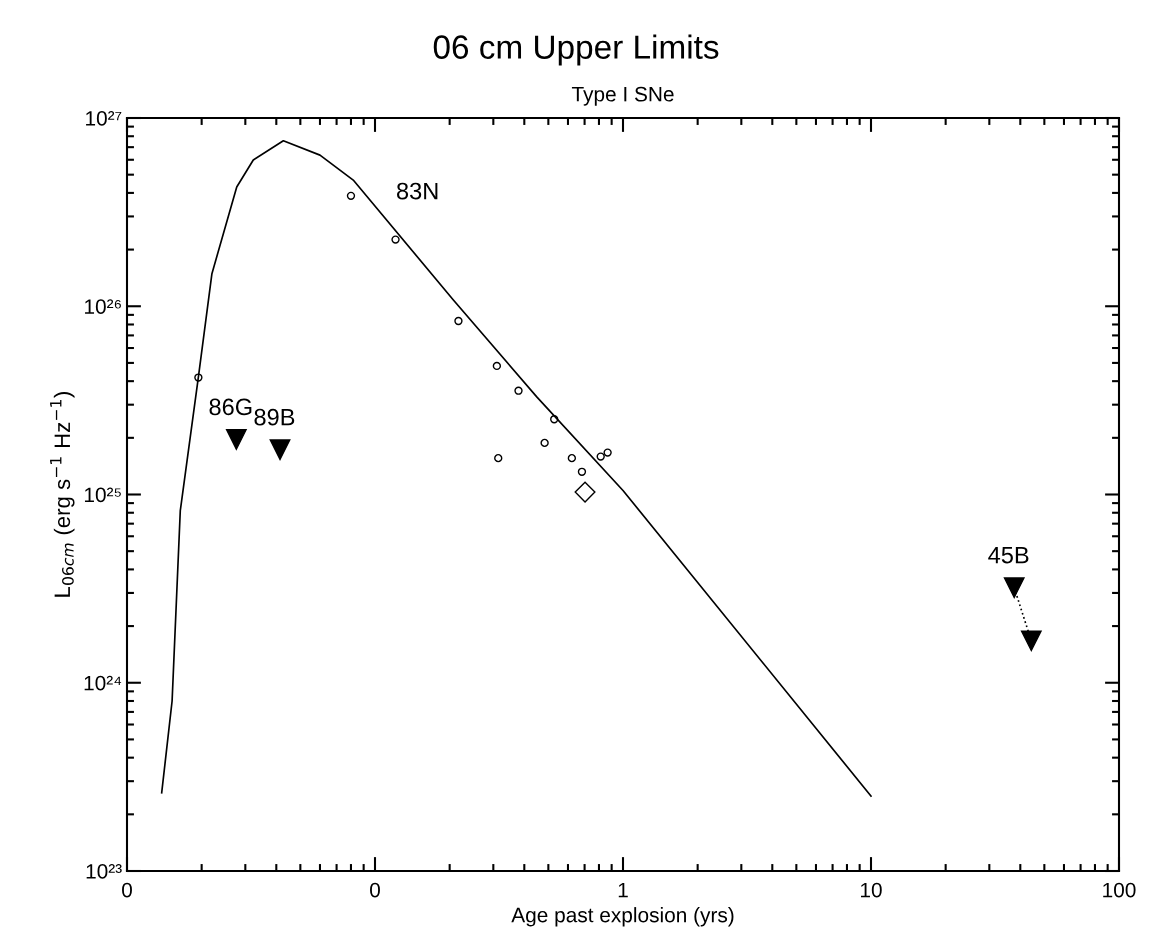 The width and height of the screenshot is (1152, 950). What do you see at coordinates (623, 890) in the screenshot?
I see `x-tick-label: 1` at bounding box center [623, 890].